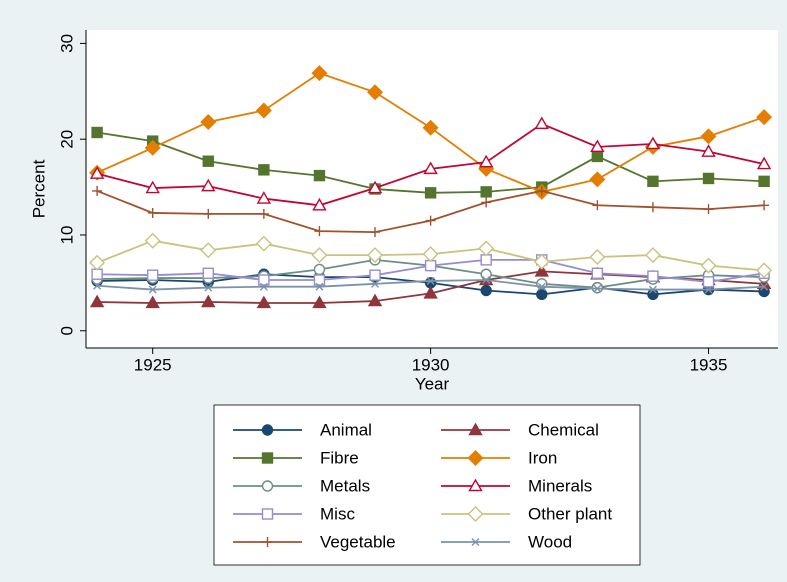 The width and height of the screenshot is (787, 582). What do you see at coordinates (550, 541) in the screenshot?
I see `legend-label: Wood` at bounding box center [550, 541].